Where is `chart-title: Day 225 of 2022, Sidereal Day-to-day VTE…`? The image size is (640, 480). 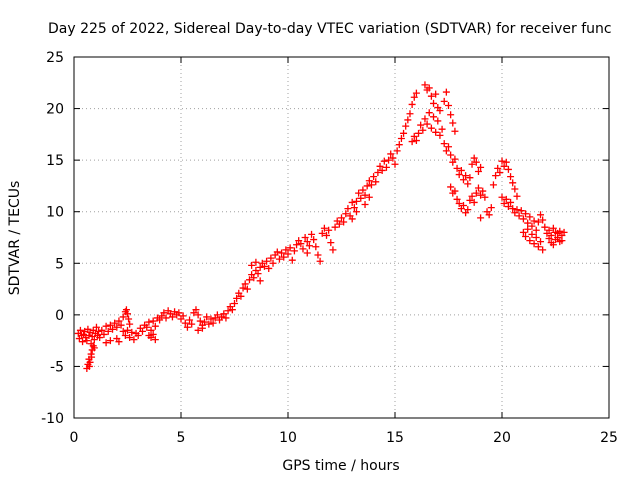 chart-title: Day 225 of 2022, Sidereal Day-to-day VTE… is located at coordinates (330, 29).